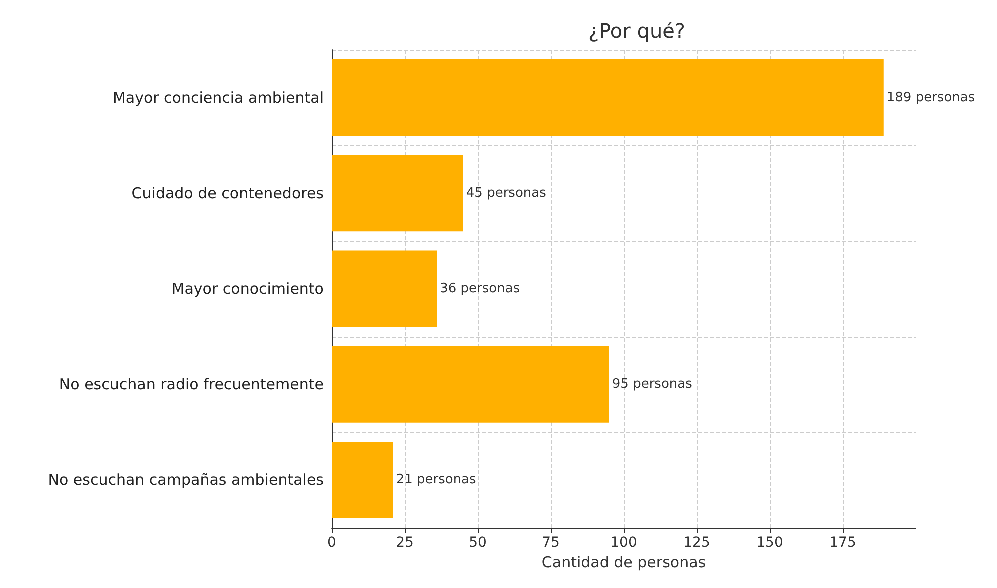 The height and width of the screenshot is (588, 997). Describe the element at coordinates (637, 31) in the screenshot. I see `chart-title: ¿Por qué?` at that location.